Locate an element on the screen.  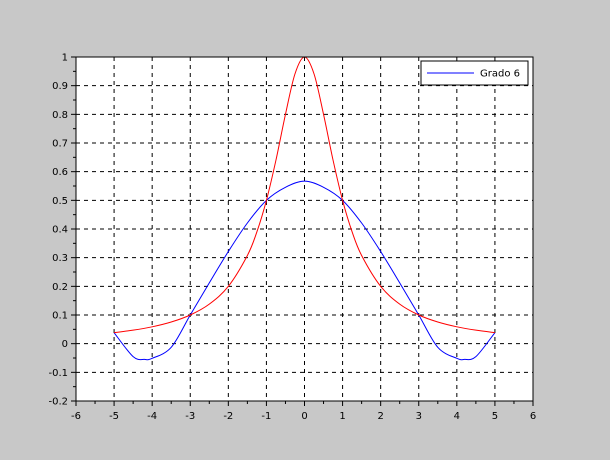
y-tick-label: 1 is located at coordinates (65, 58).